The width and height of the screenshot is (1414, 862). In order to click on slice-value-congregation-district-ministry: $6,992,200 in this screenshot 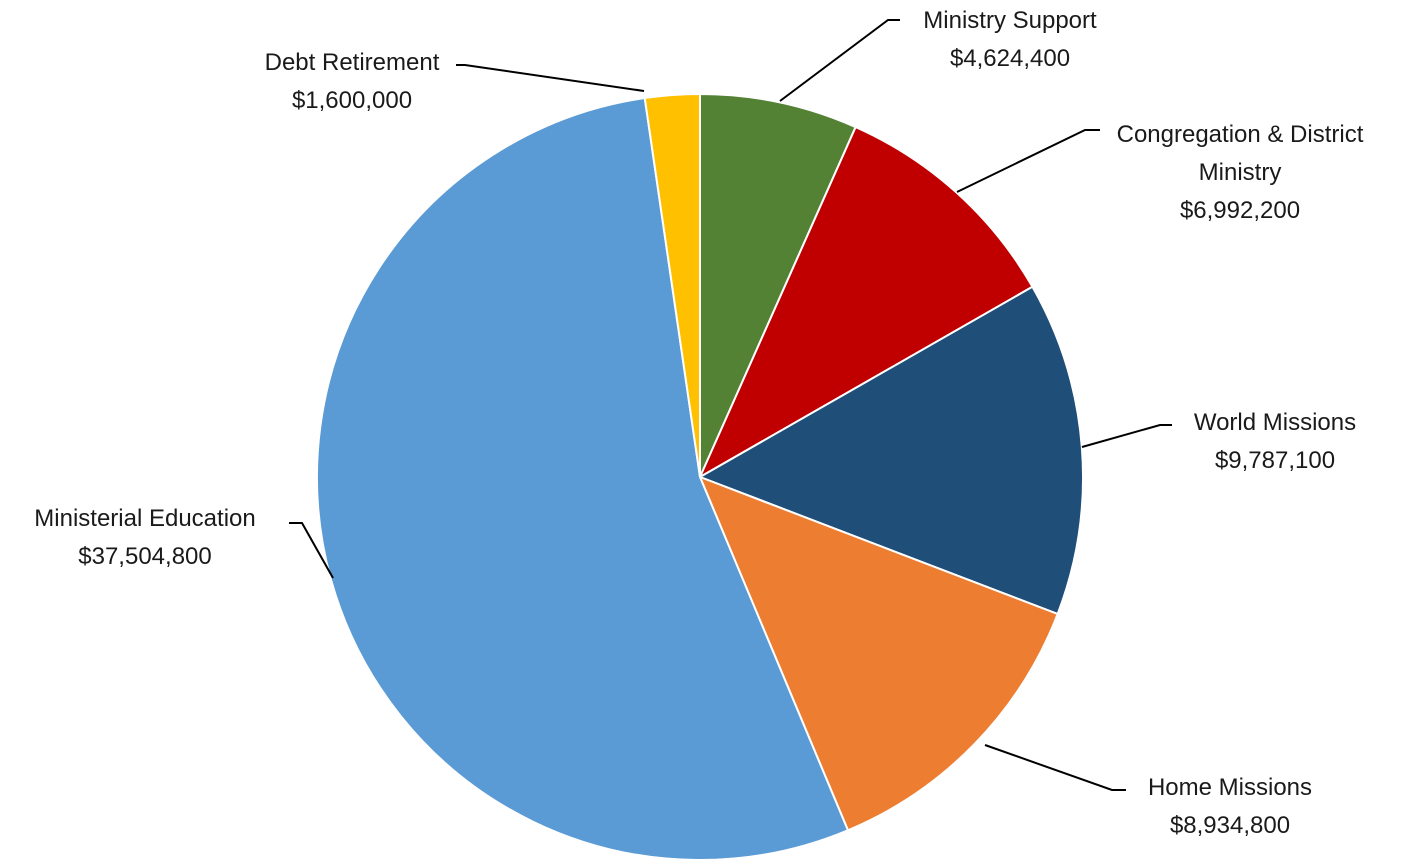, I will do `click(1240, 210)`.